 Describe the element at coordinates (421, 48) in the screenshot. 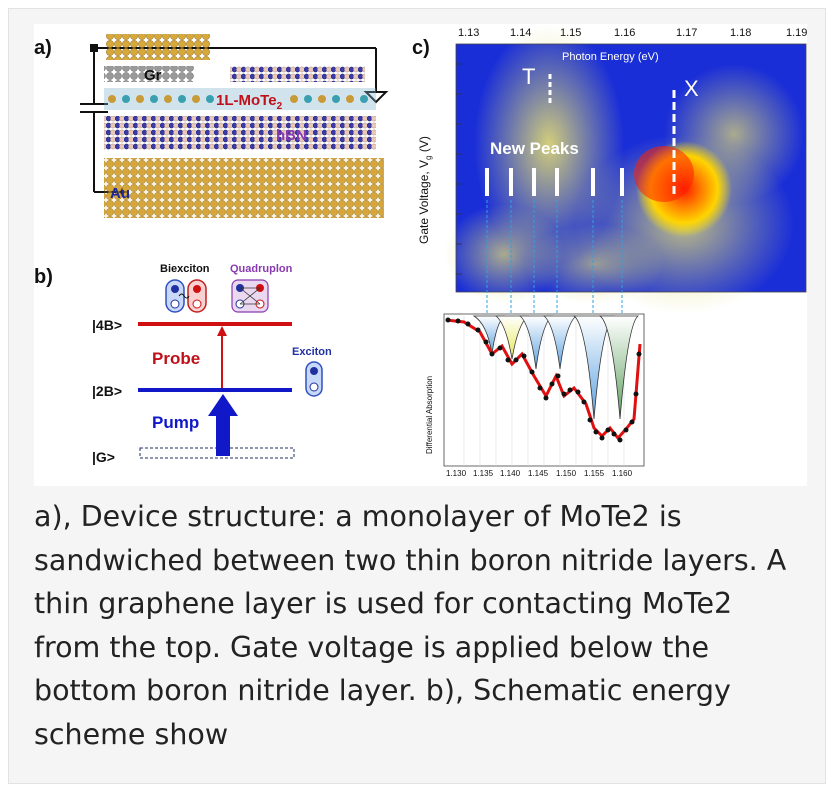

I see `panel-c-label: c)` at that location.